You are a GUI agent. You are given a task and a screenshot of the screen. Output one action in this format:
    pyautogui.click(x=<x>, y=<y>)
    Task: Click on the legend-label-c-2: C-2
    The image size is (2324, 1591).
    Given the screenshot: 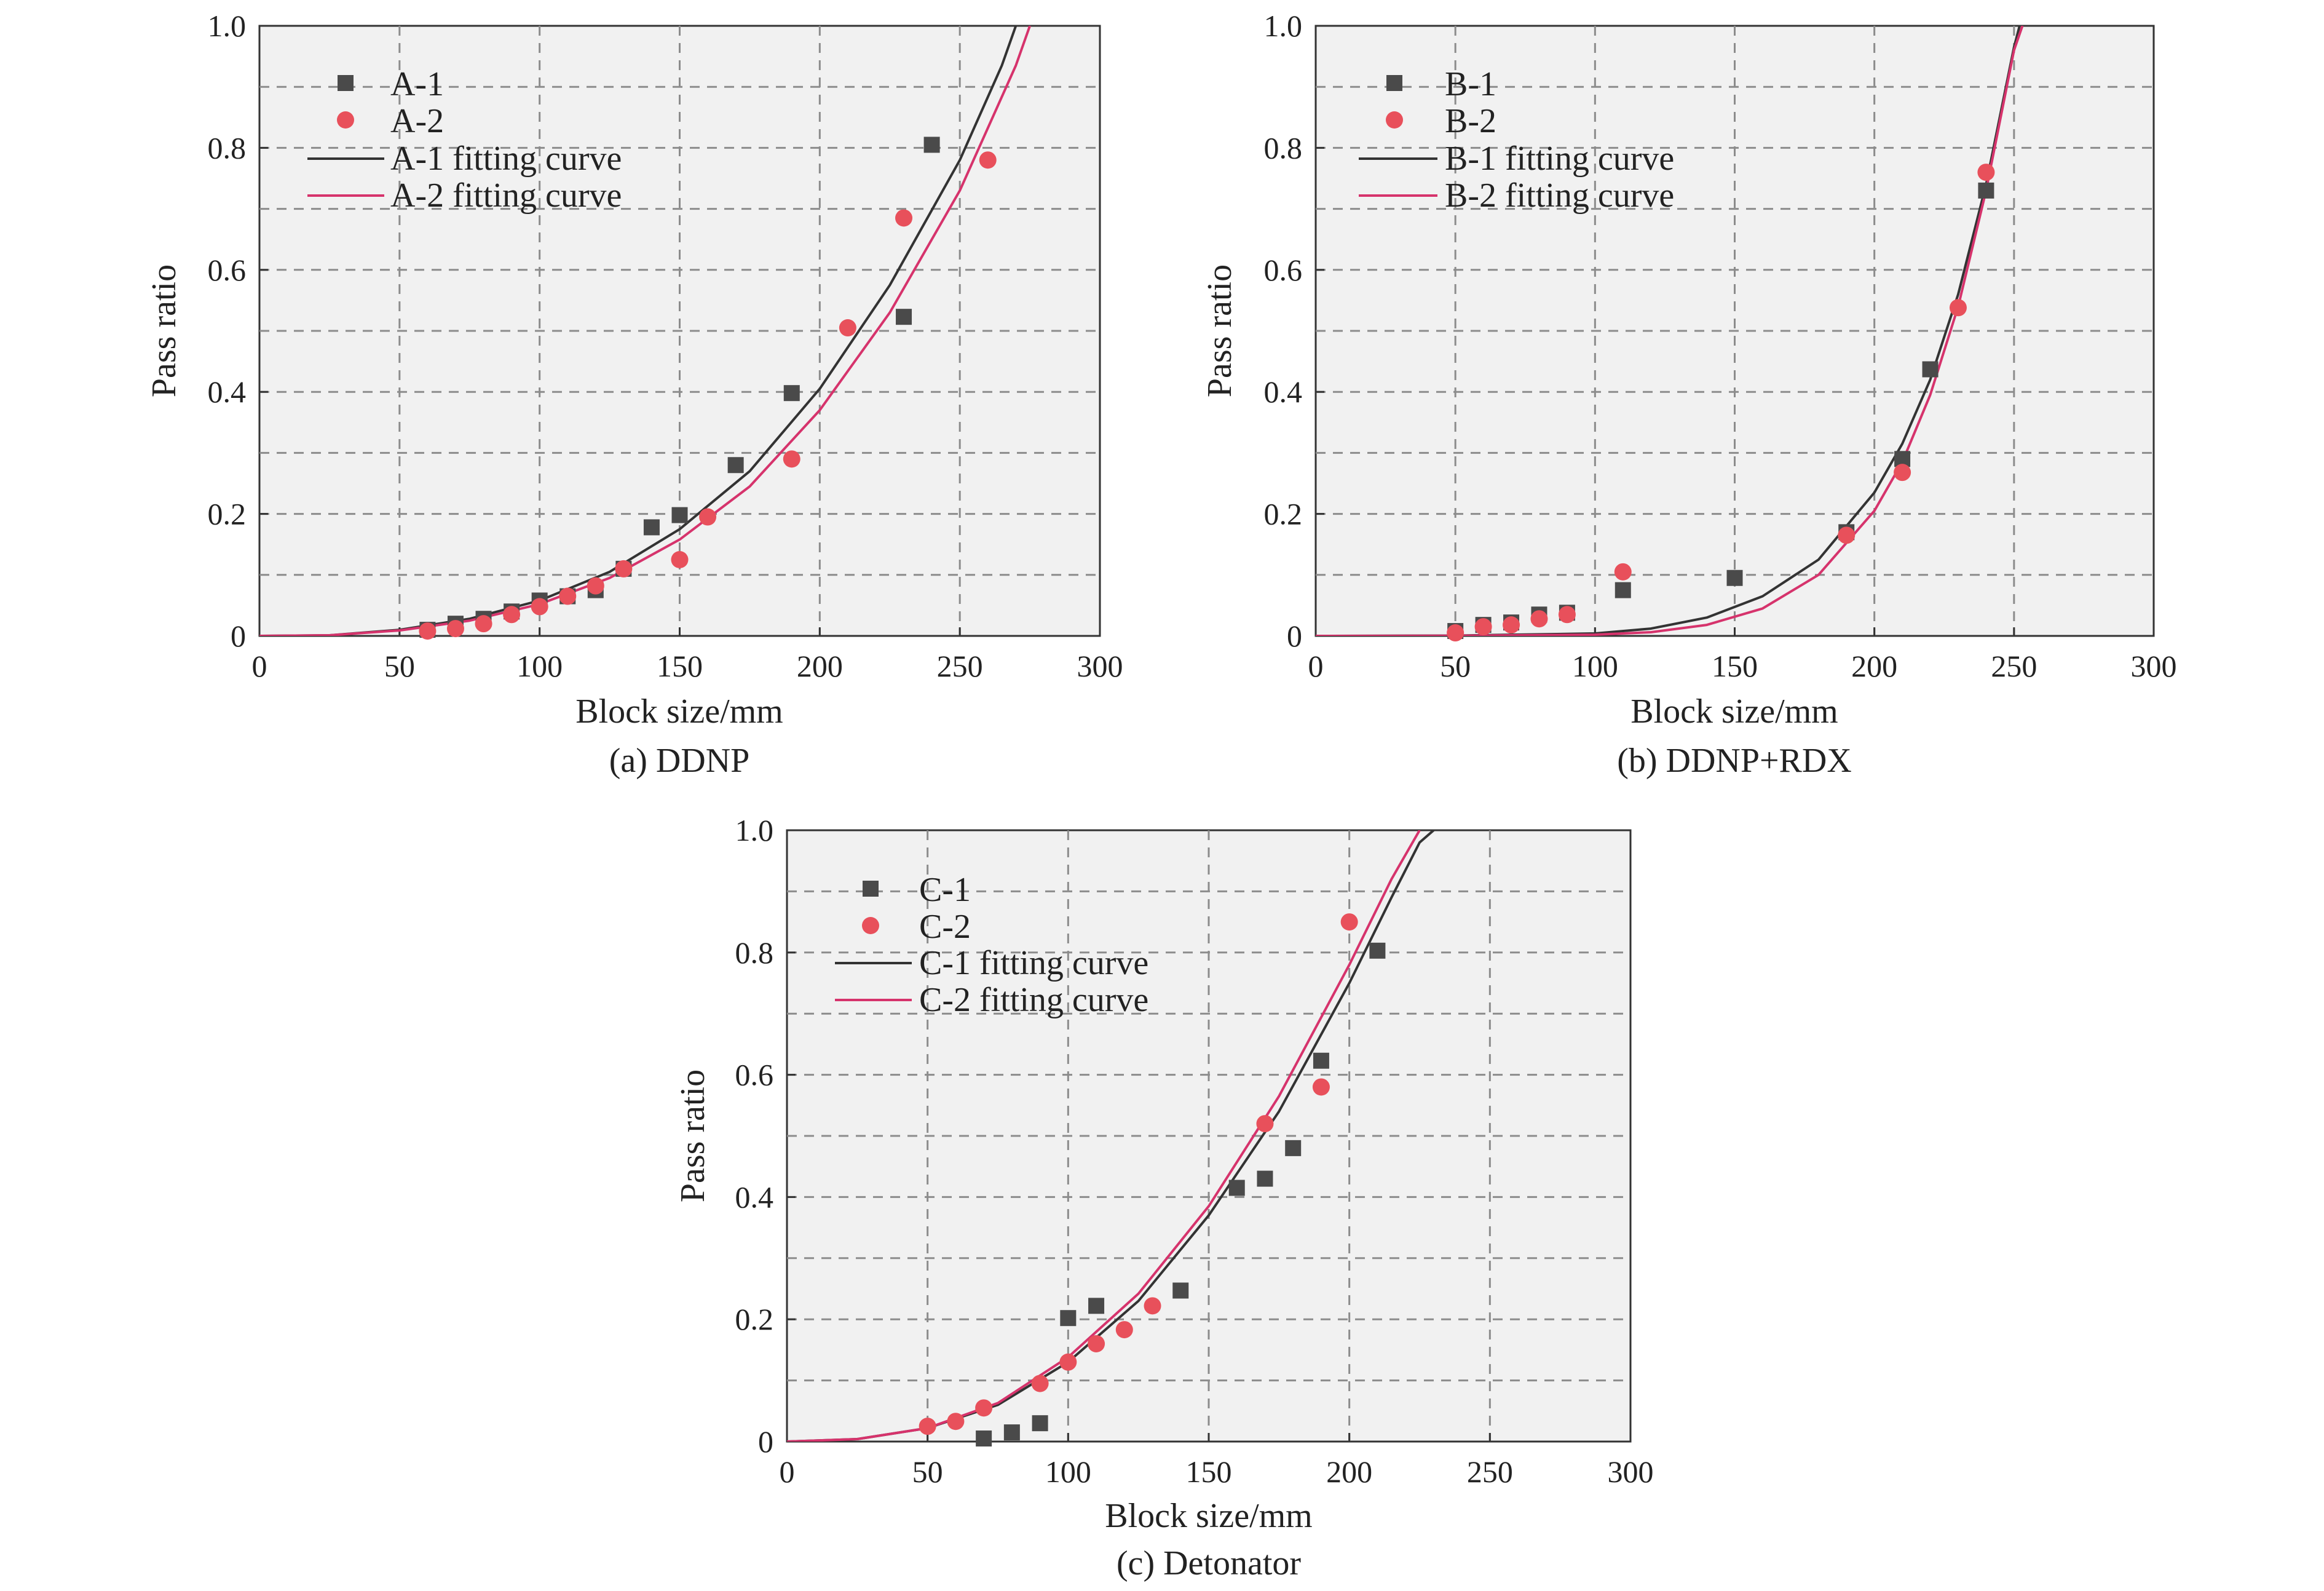 What is the action you would take?
    pyautogui.click(x=945, y=927)
    